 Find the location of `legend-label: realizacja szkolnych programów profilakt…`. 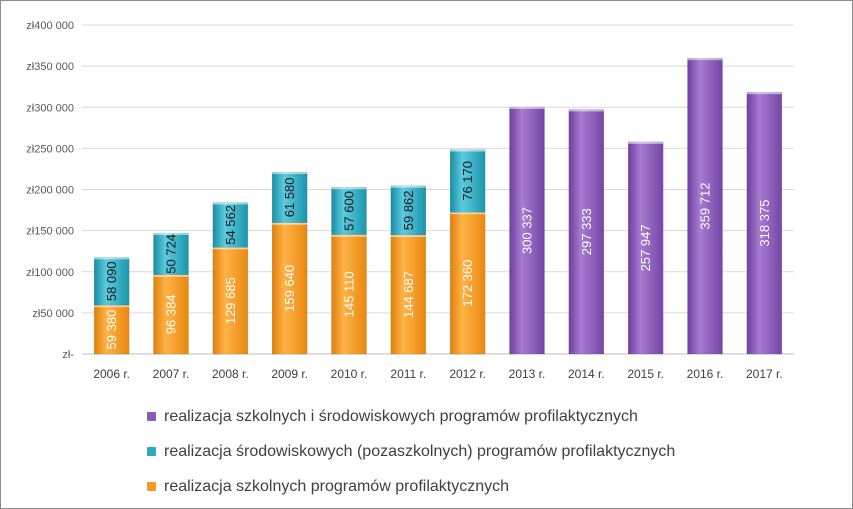

legend-label: realizacja szkolnych programów profilakt… is located at coordinates (337, 486).